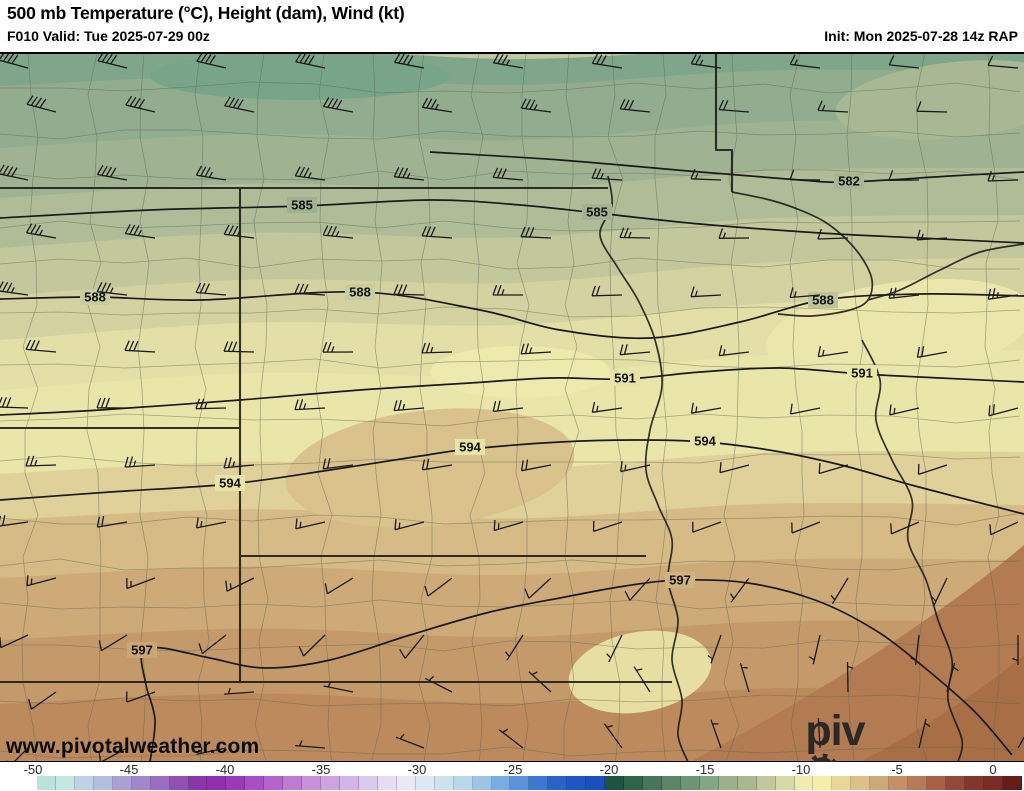 This screenshot has height=791, width=1024. Describe the element at coordinates (921, 36) in the screenshot. I see `init-time-label: Init: Mon 2025-07-28 14z RAP` at that location.